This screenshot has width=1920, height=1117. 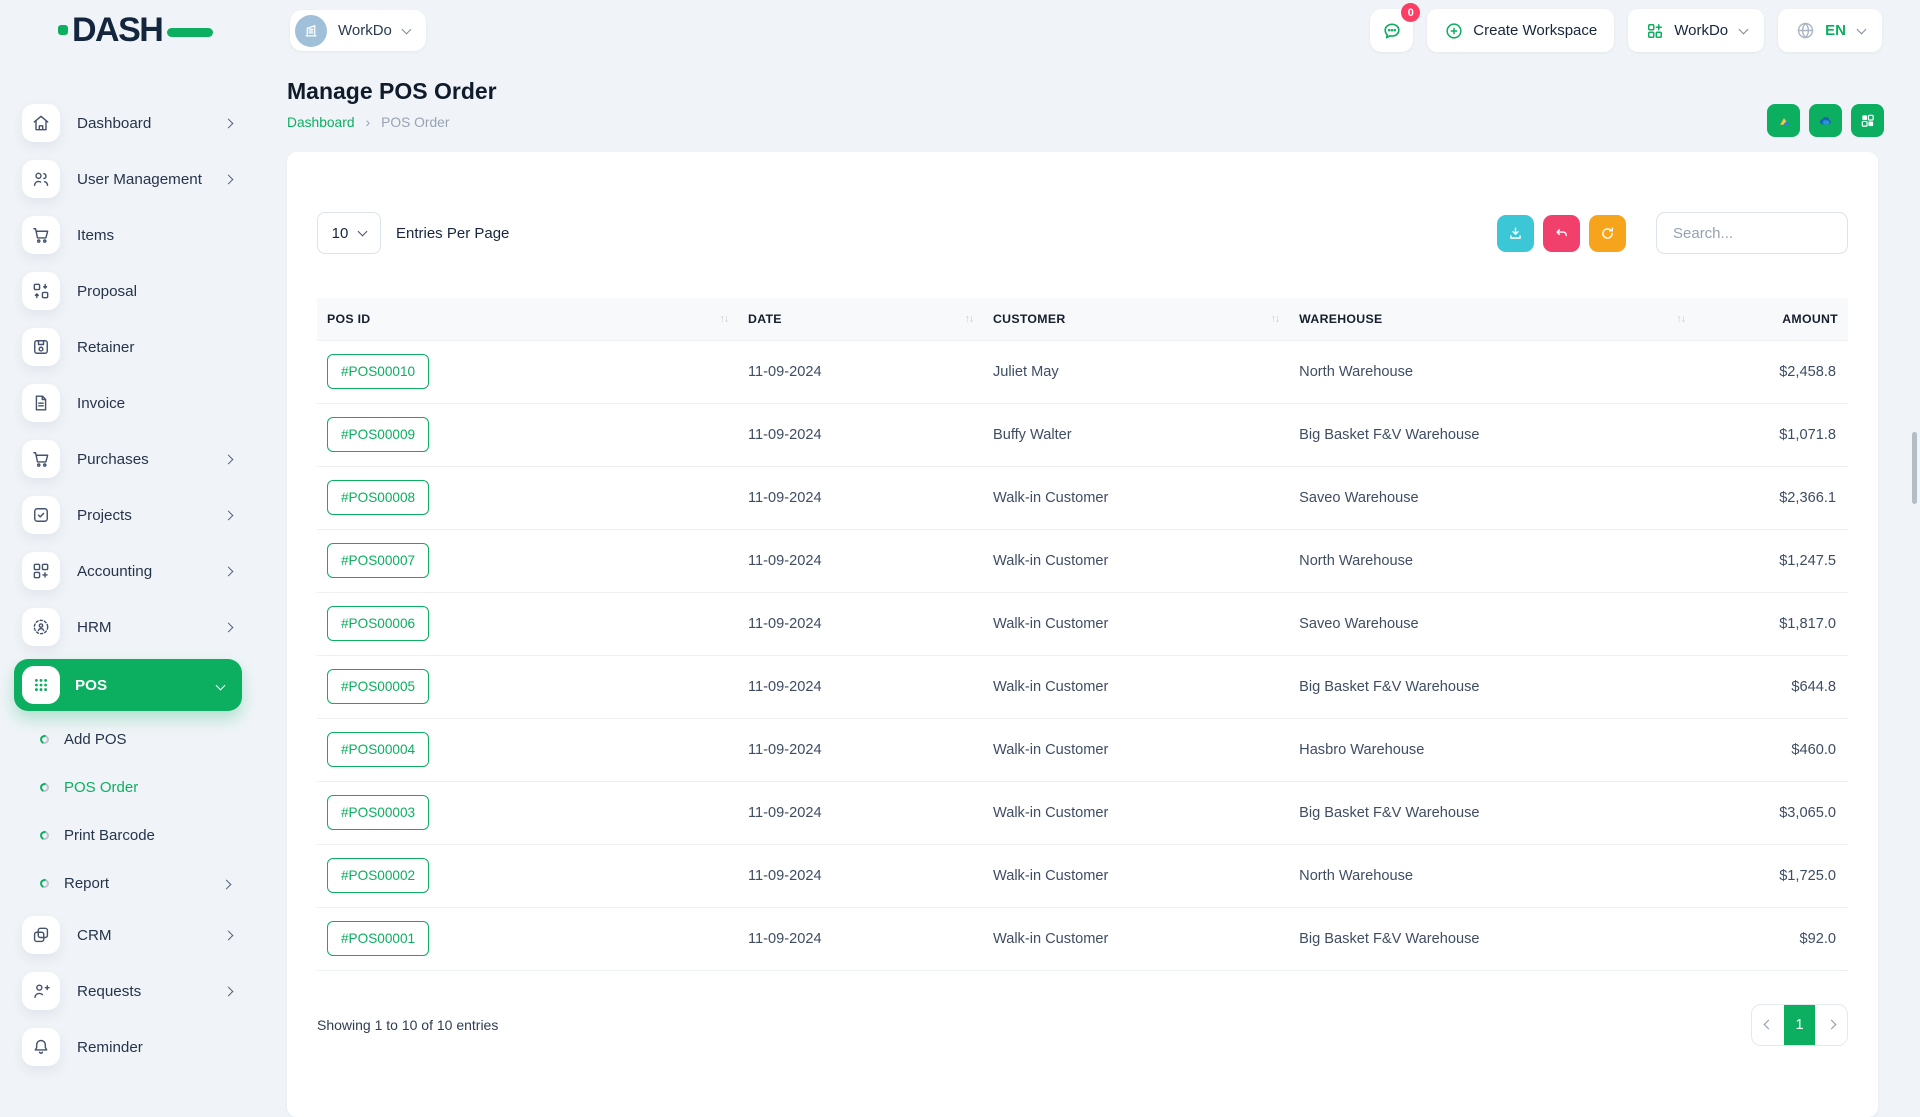 What do you see at coordinates (378, 812) in the screenshot?
I see `pos-id-badge: #POS00003` at bounding box center [378, 812].